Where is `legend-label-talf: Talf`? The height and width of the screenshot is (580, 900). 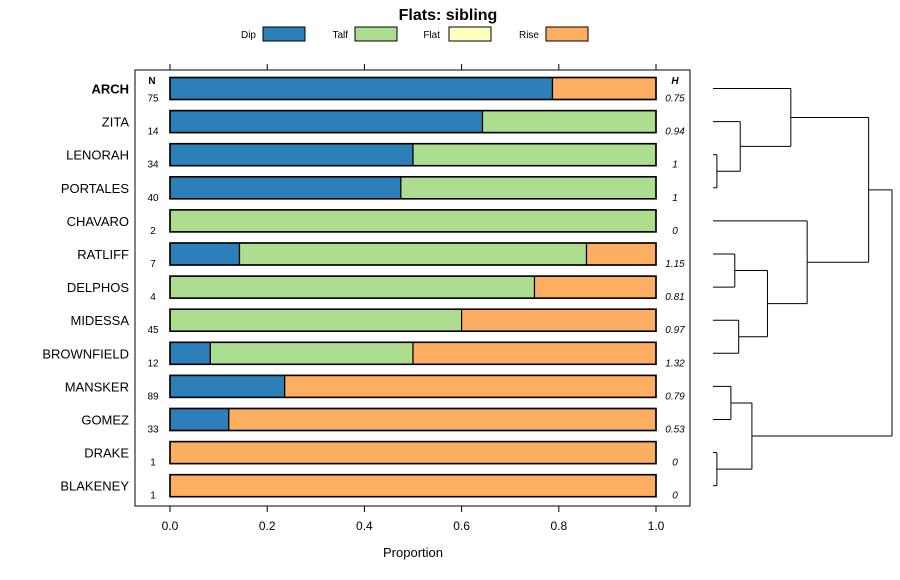 legend-label-talf: Talf is located at coordinates (340, 35).